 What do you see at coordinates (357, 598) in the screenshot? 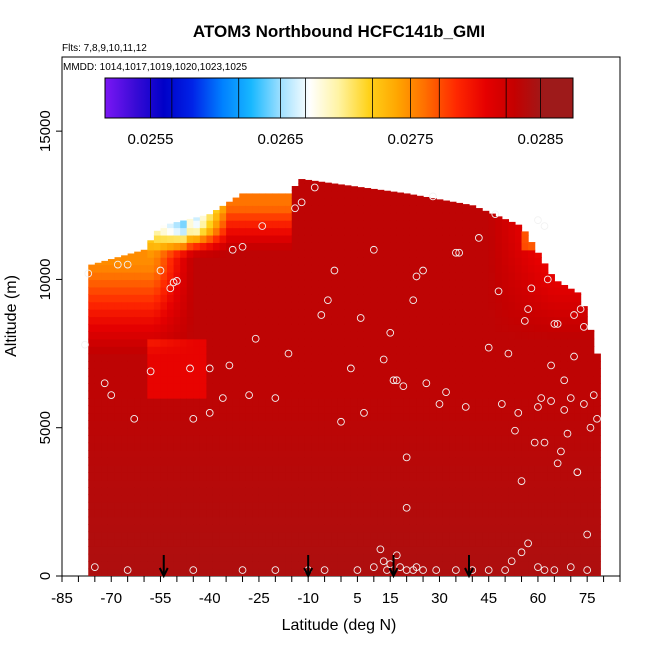
I see `x-tick-label: 5` at bounding box center [357, 598].